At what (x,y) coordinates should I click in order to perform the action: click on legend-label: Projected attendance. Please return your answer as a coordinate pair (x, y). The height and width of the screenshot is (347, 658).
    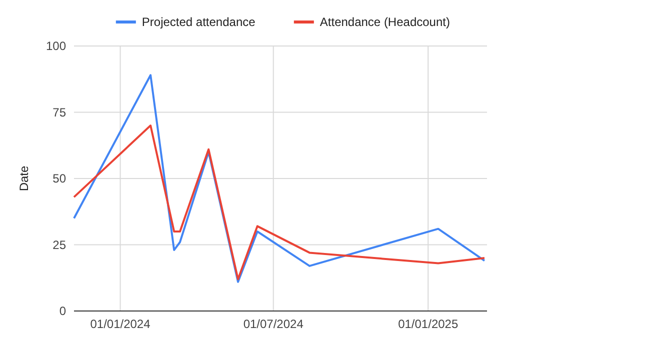
    Looking at the image, I should click on (199, 22).